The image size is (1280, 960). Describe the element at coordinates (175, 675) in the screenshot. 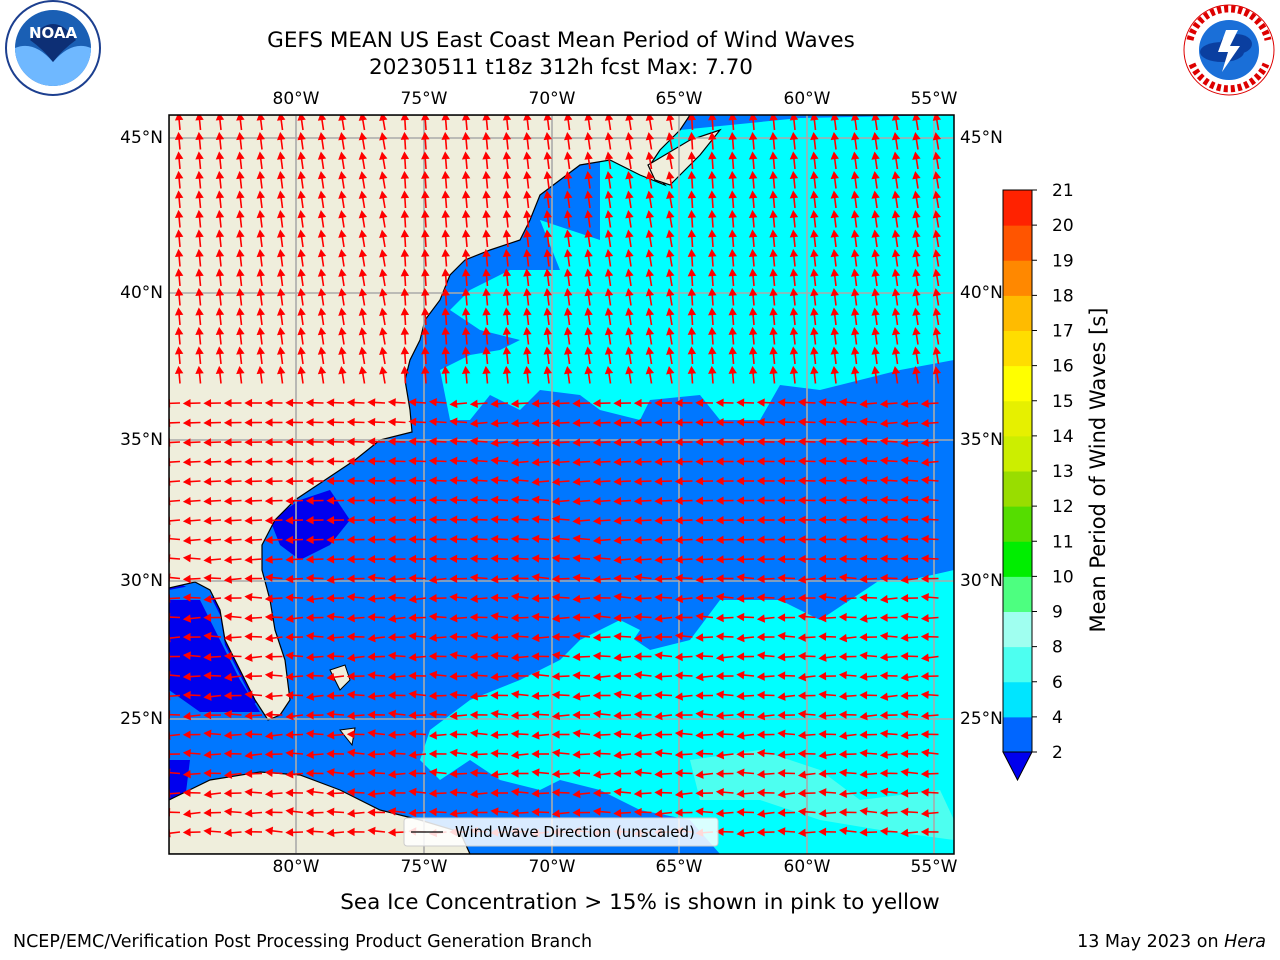

I see `direction-arrow` at that location.